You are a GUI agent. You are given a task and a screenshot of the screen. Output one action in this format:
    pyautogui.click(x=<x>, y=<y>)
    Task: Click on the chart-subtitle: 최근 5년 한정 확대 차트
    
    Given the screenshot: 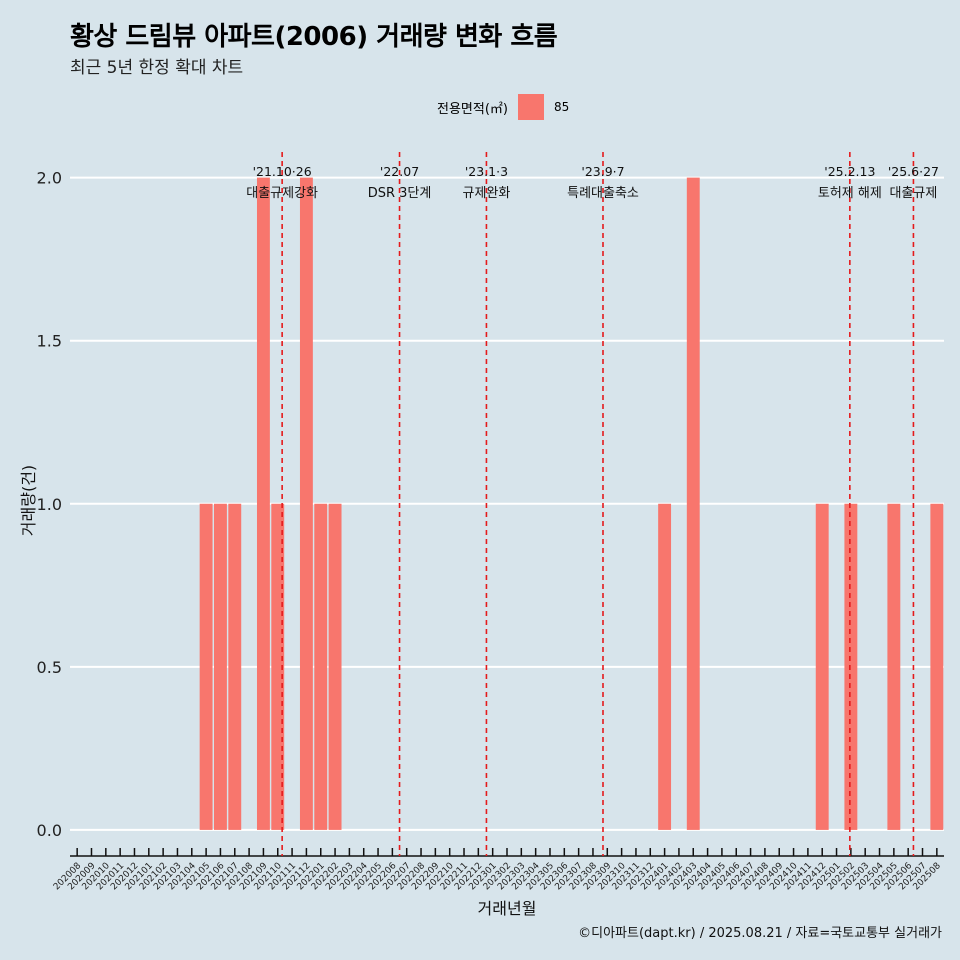 What is the action you would take?
    pyautogui.click(x=157, y=68)
    